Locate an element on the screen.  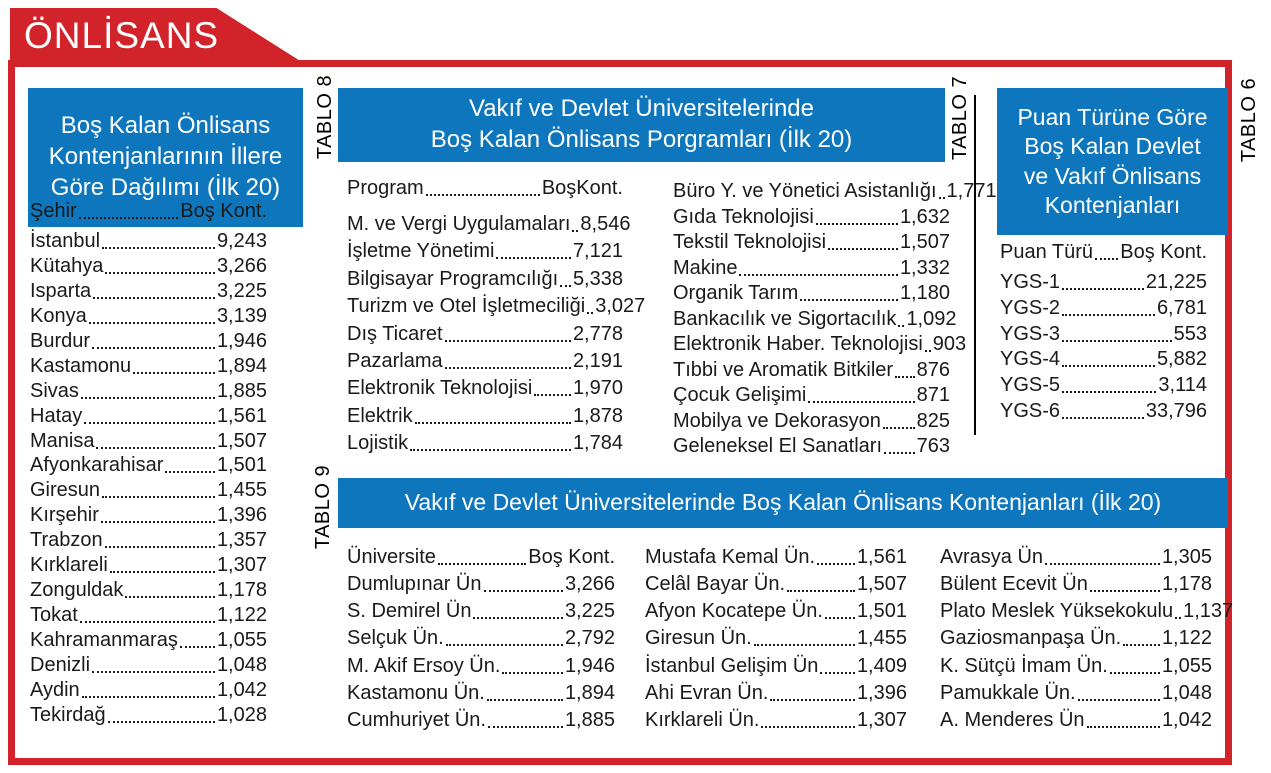
column-header-value: Boş Kont. is located at coordinates (223, 211).